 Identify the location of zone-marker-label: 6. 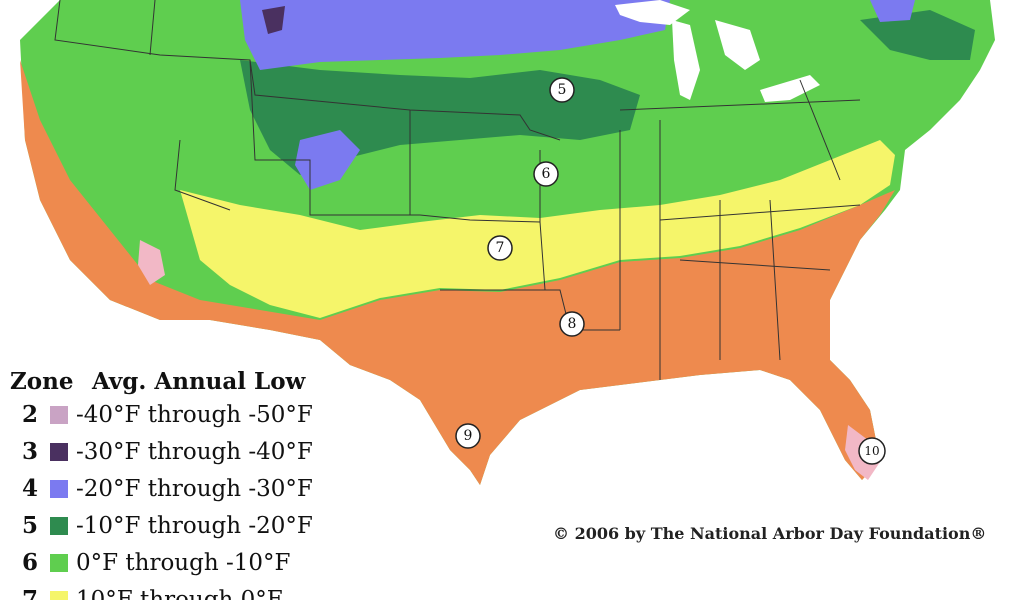
(546, 174).